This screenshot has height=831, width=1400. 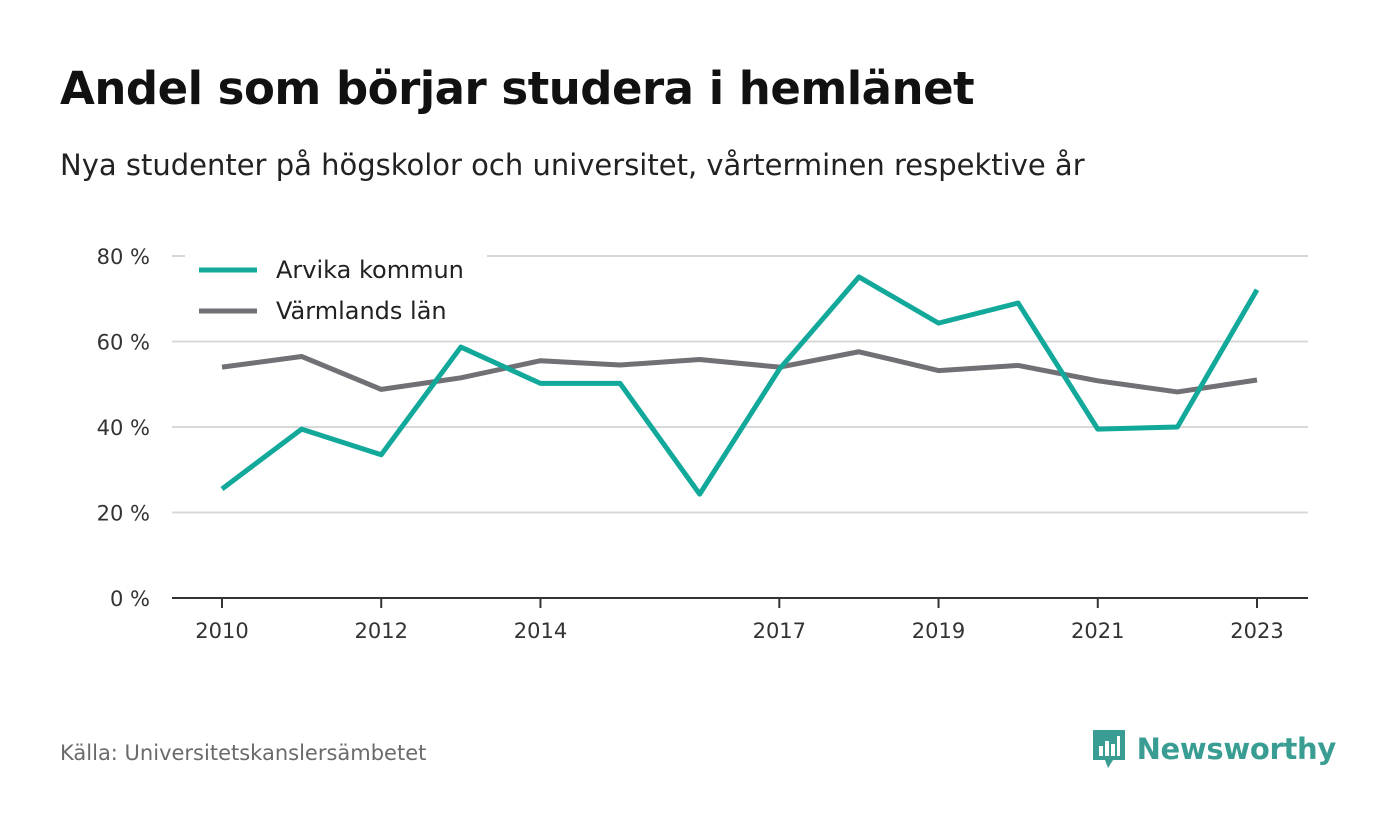 I want to click on legend-background, so click(x=336, y=288).